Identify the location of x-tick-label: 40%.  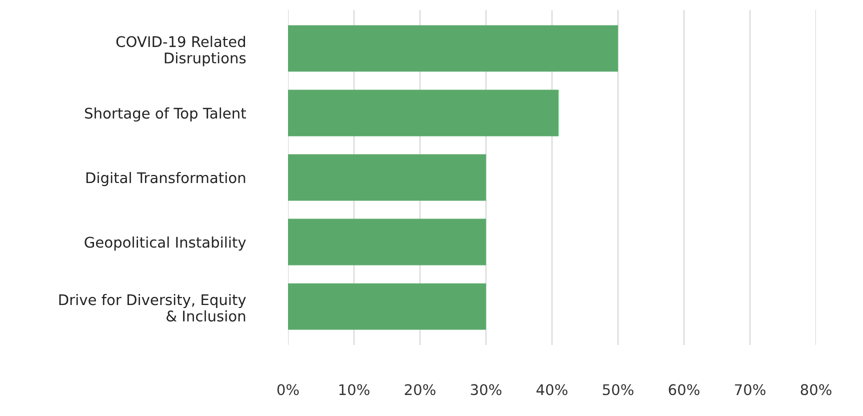
(552, 390).